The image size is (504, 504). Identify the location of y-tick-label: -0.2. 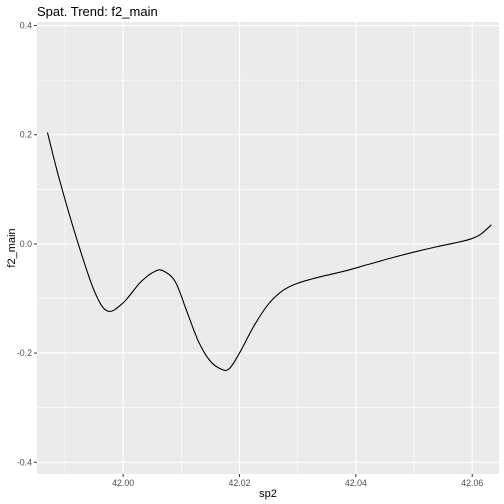
(24, 353).